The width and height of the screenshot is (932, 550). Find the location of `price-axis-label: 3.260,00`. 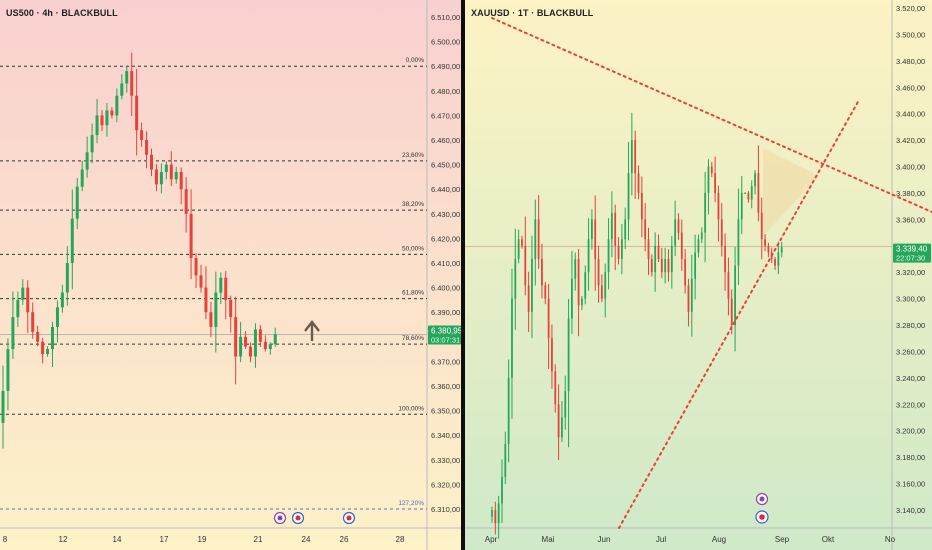

price-axis-label: 3.260,00 is located at coordinates (910, 351).